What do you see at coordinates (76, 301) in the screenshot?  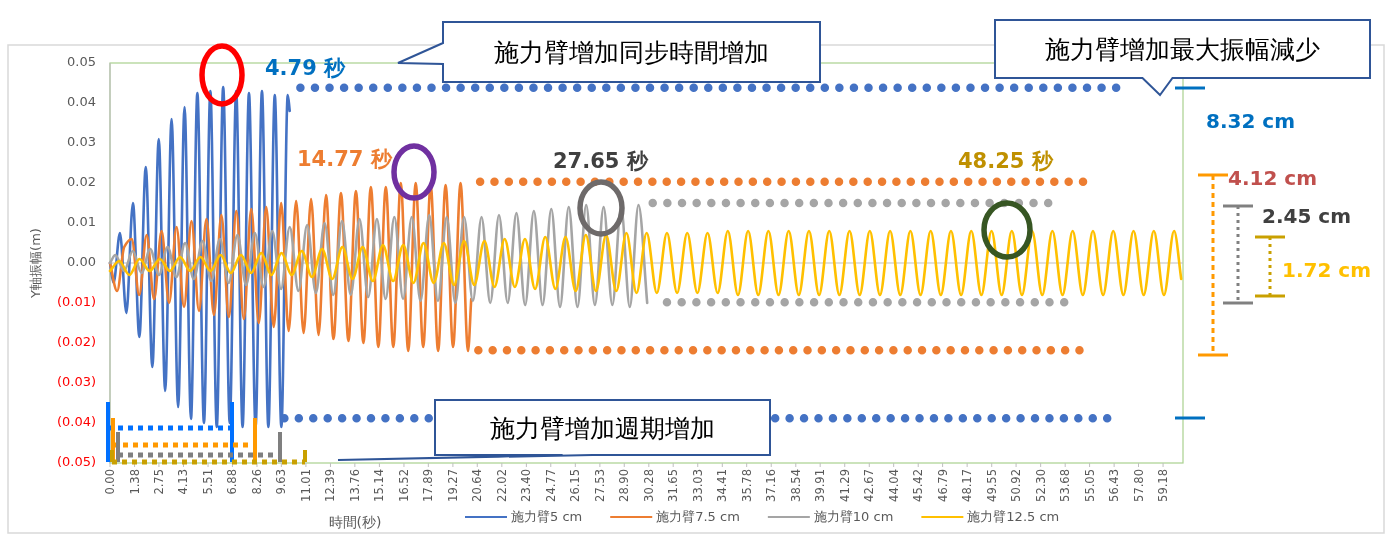 I see `y-tick-label: (0.01)` at bounding box center [76, 301].